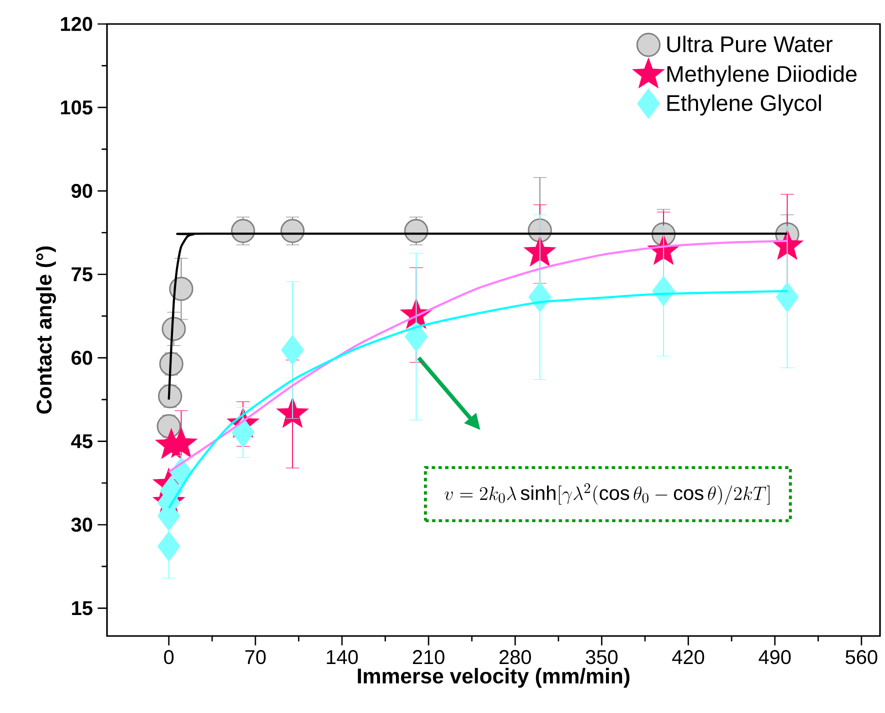  Describe the element at coordinates (515, 657) in the screenshot. I see `x-tick-label: 280` at that location.